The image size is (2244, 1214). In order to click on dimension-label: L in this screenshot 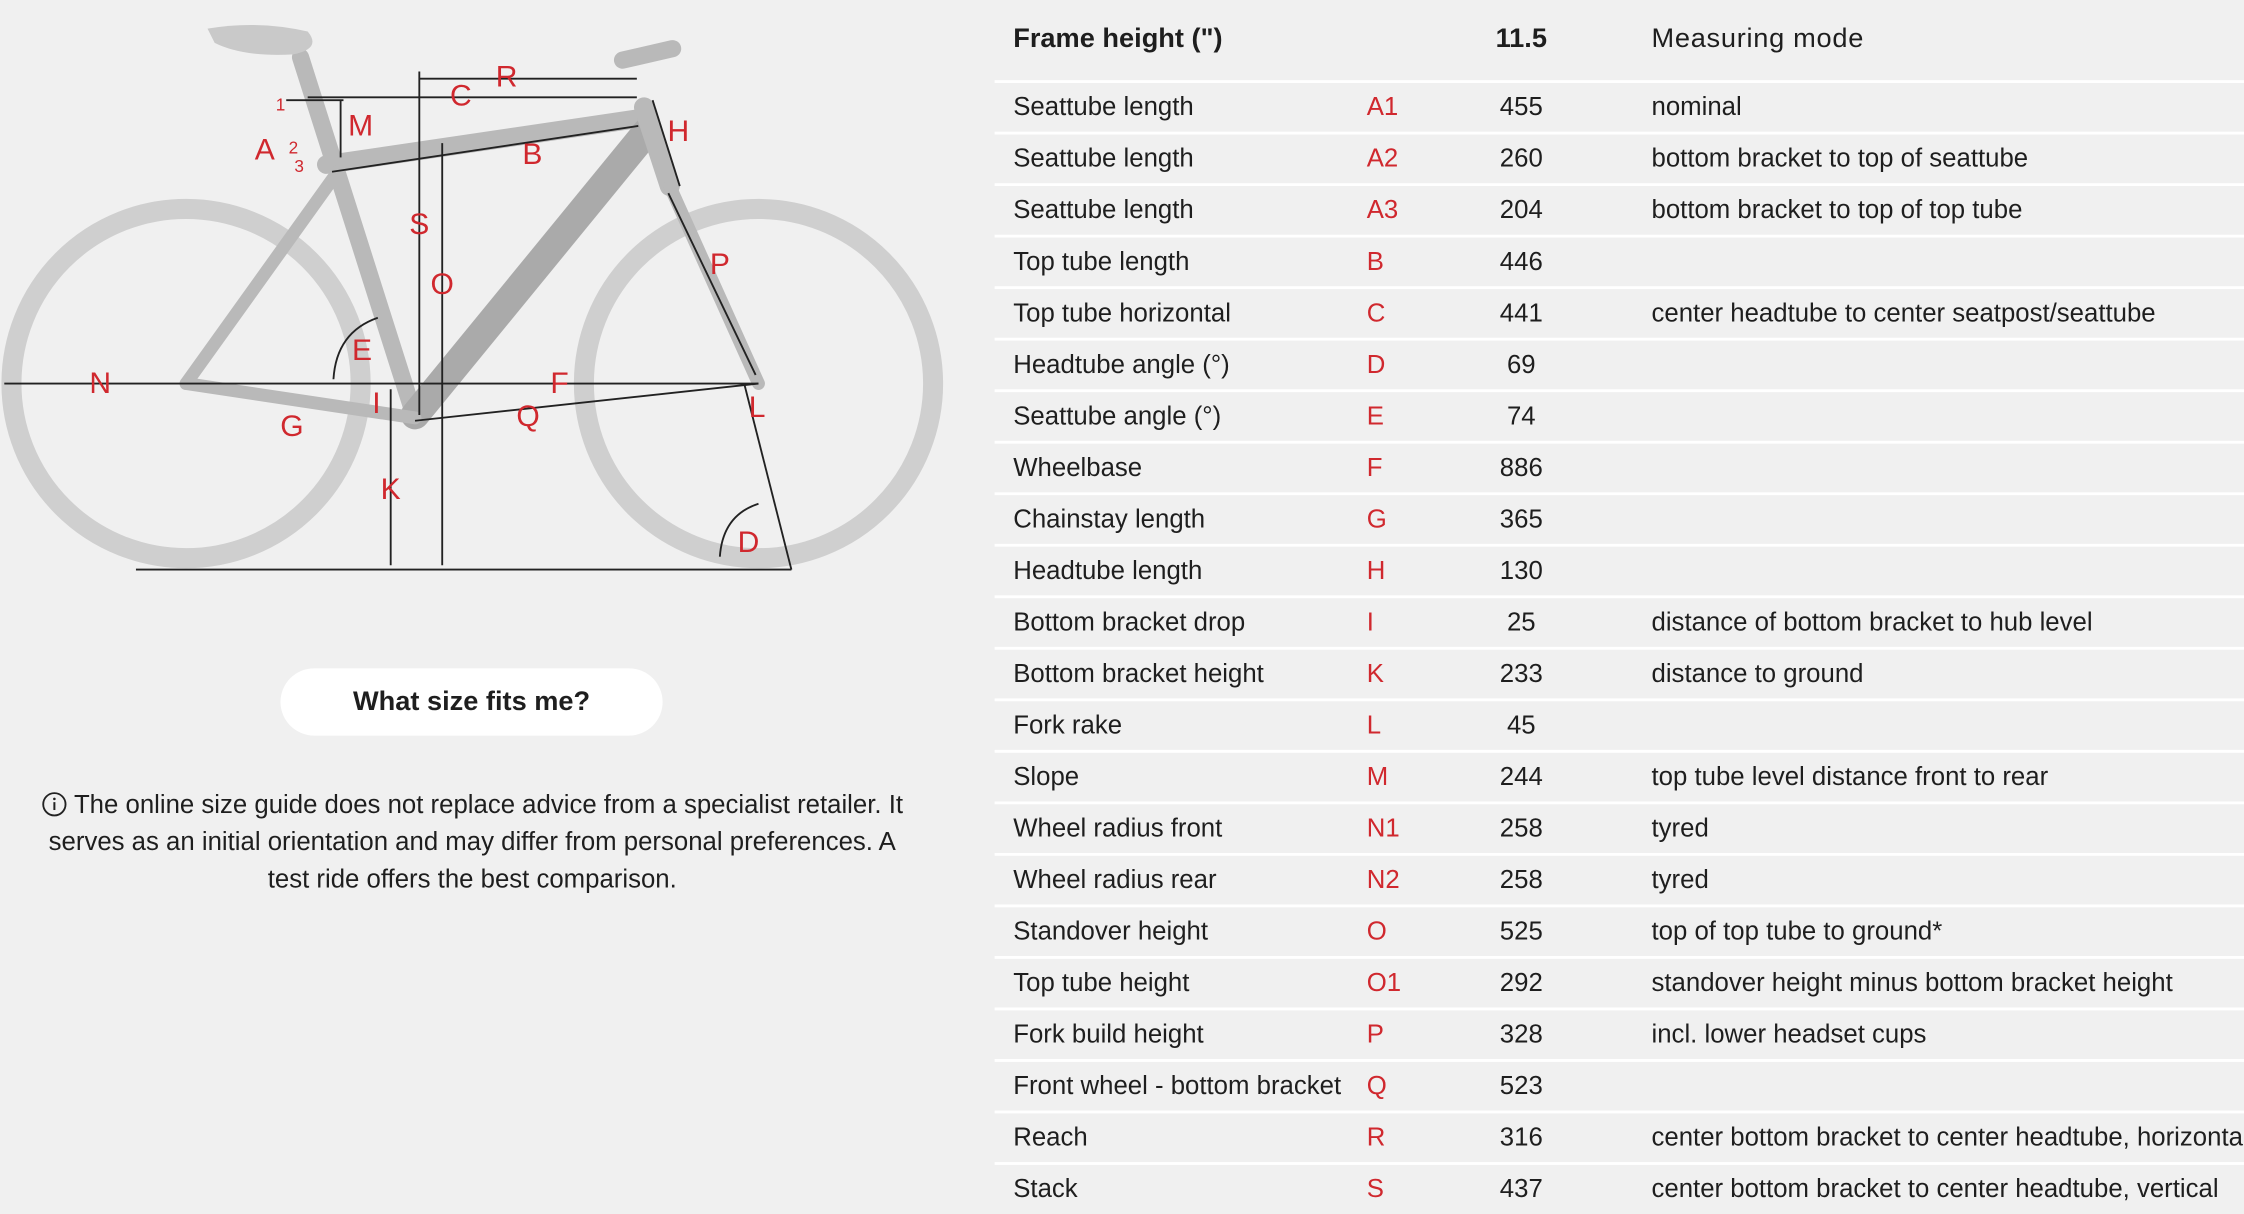, I will do `click(757, 407)`.